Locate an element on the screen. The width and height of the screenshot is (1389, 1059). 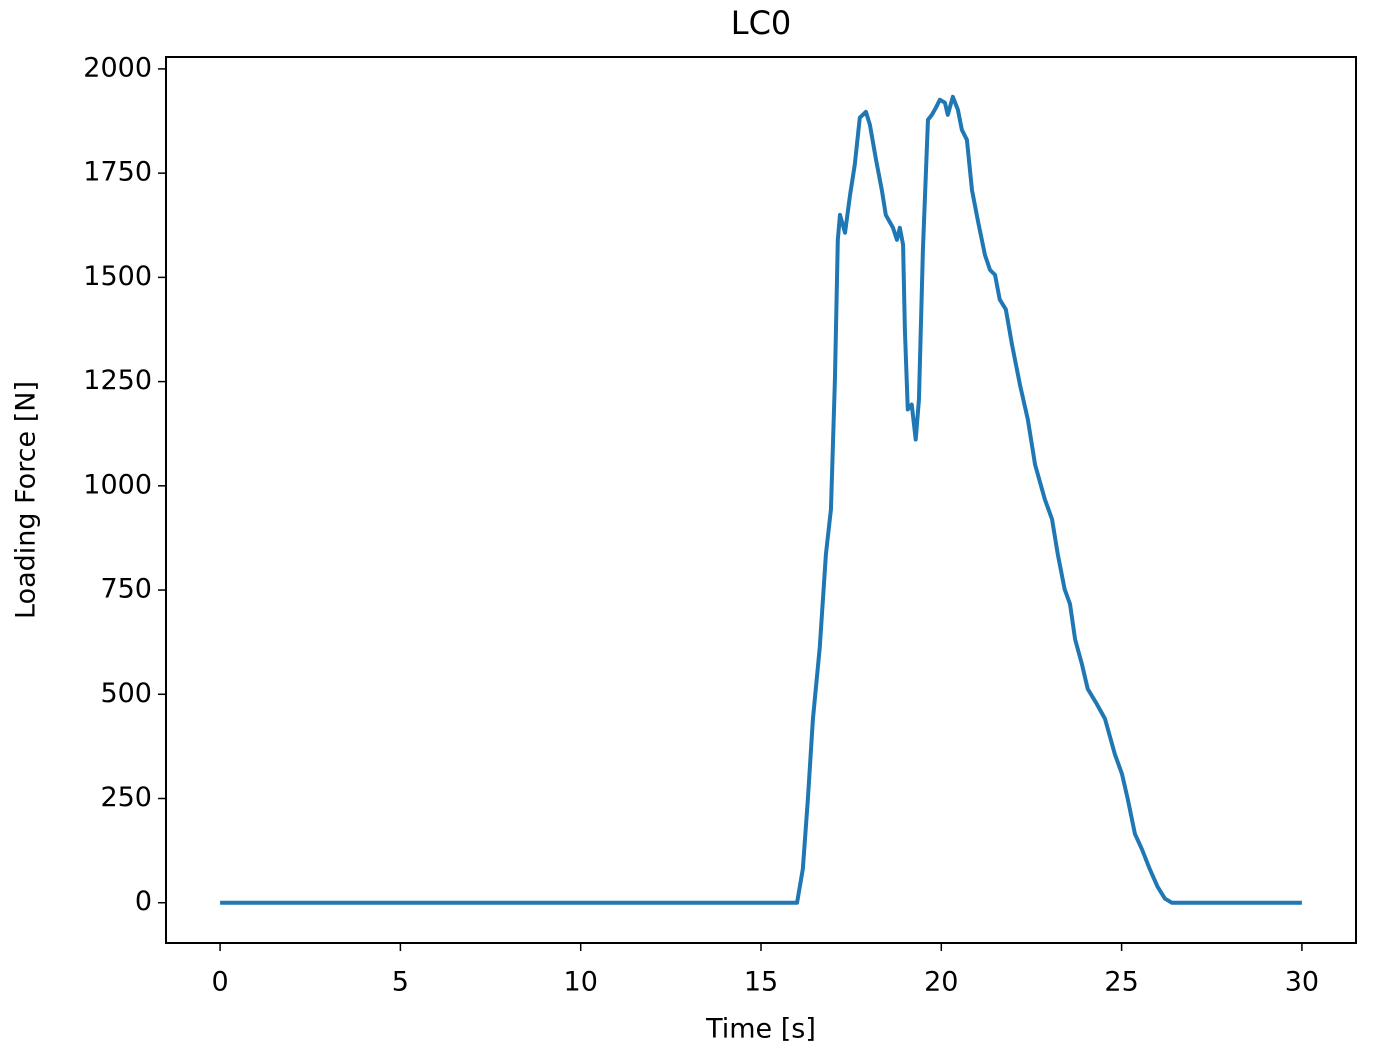
x-tick-label: 15 is located at coordinates (761, 982).